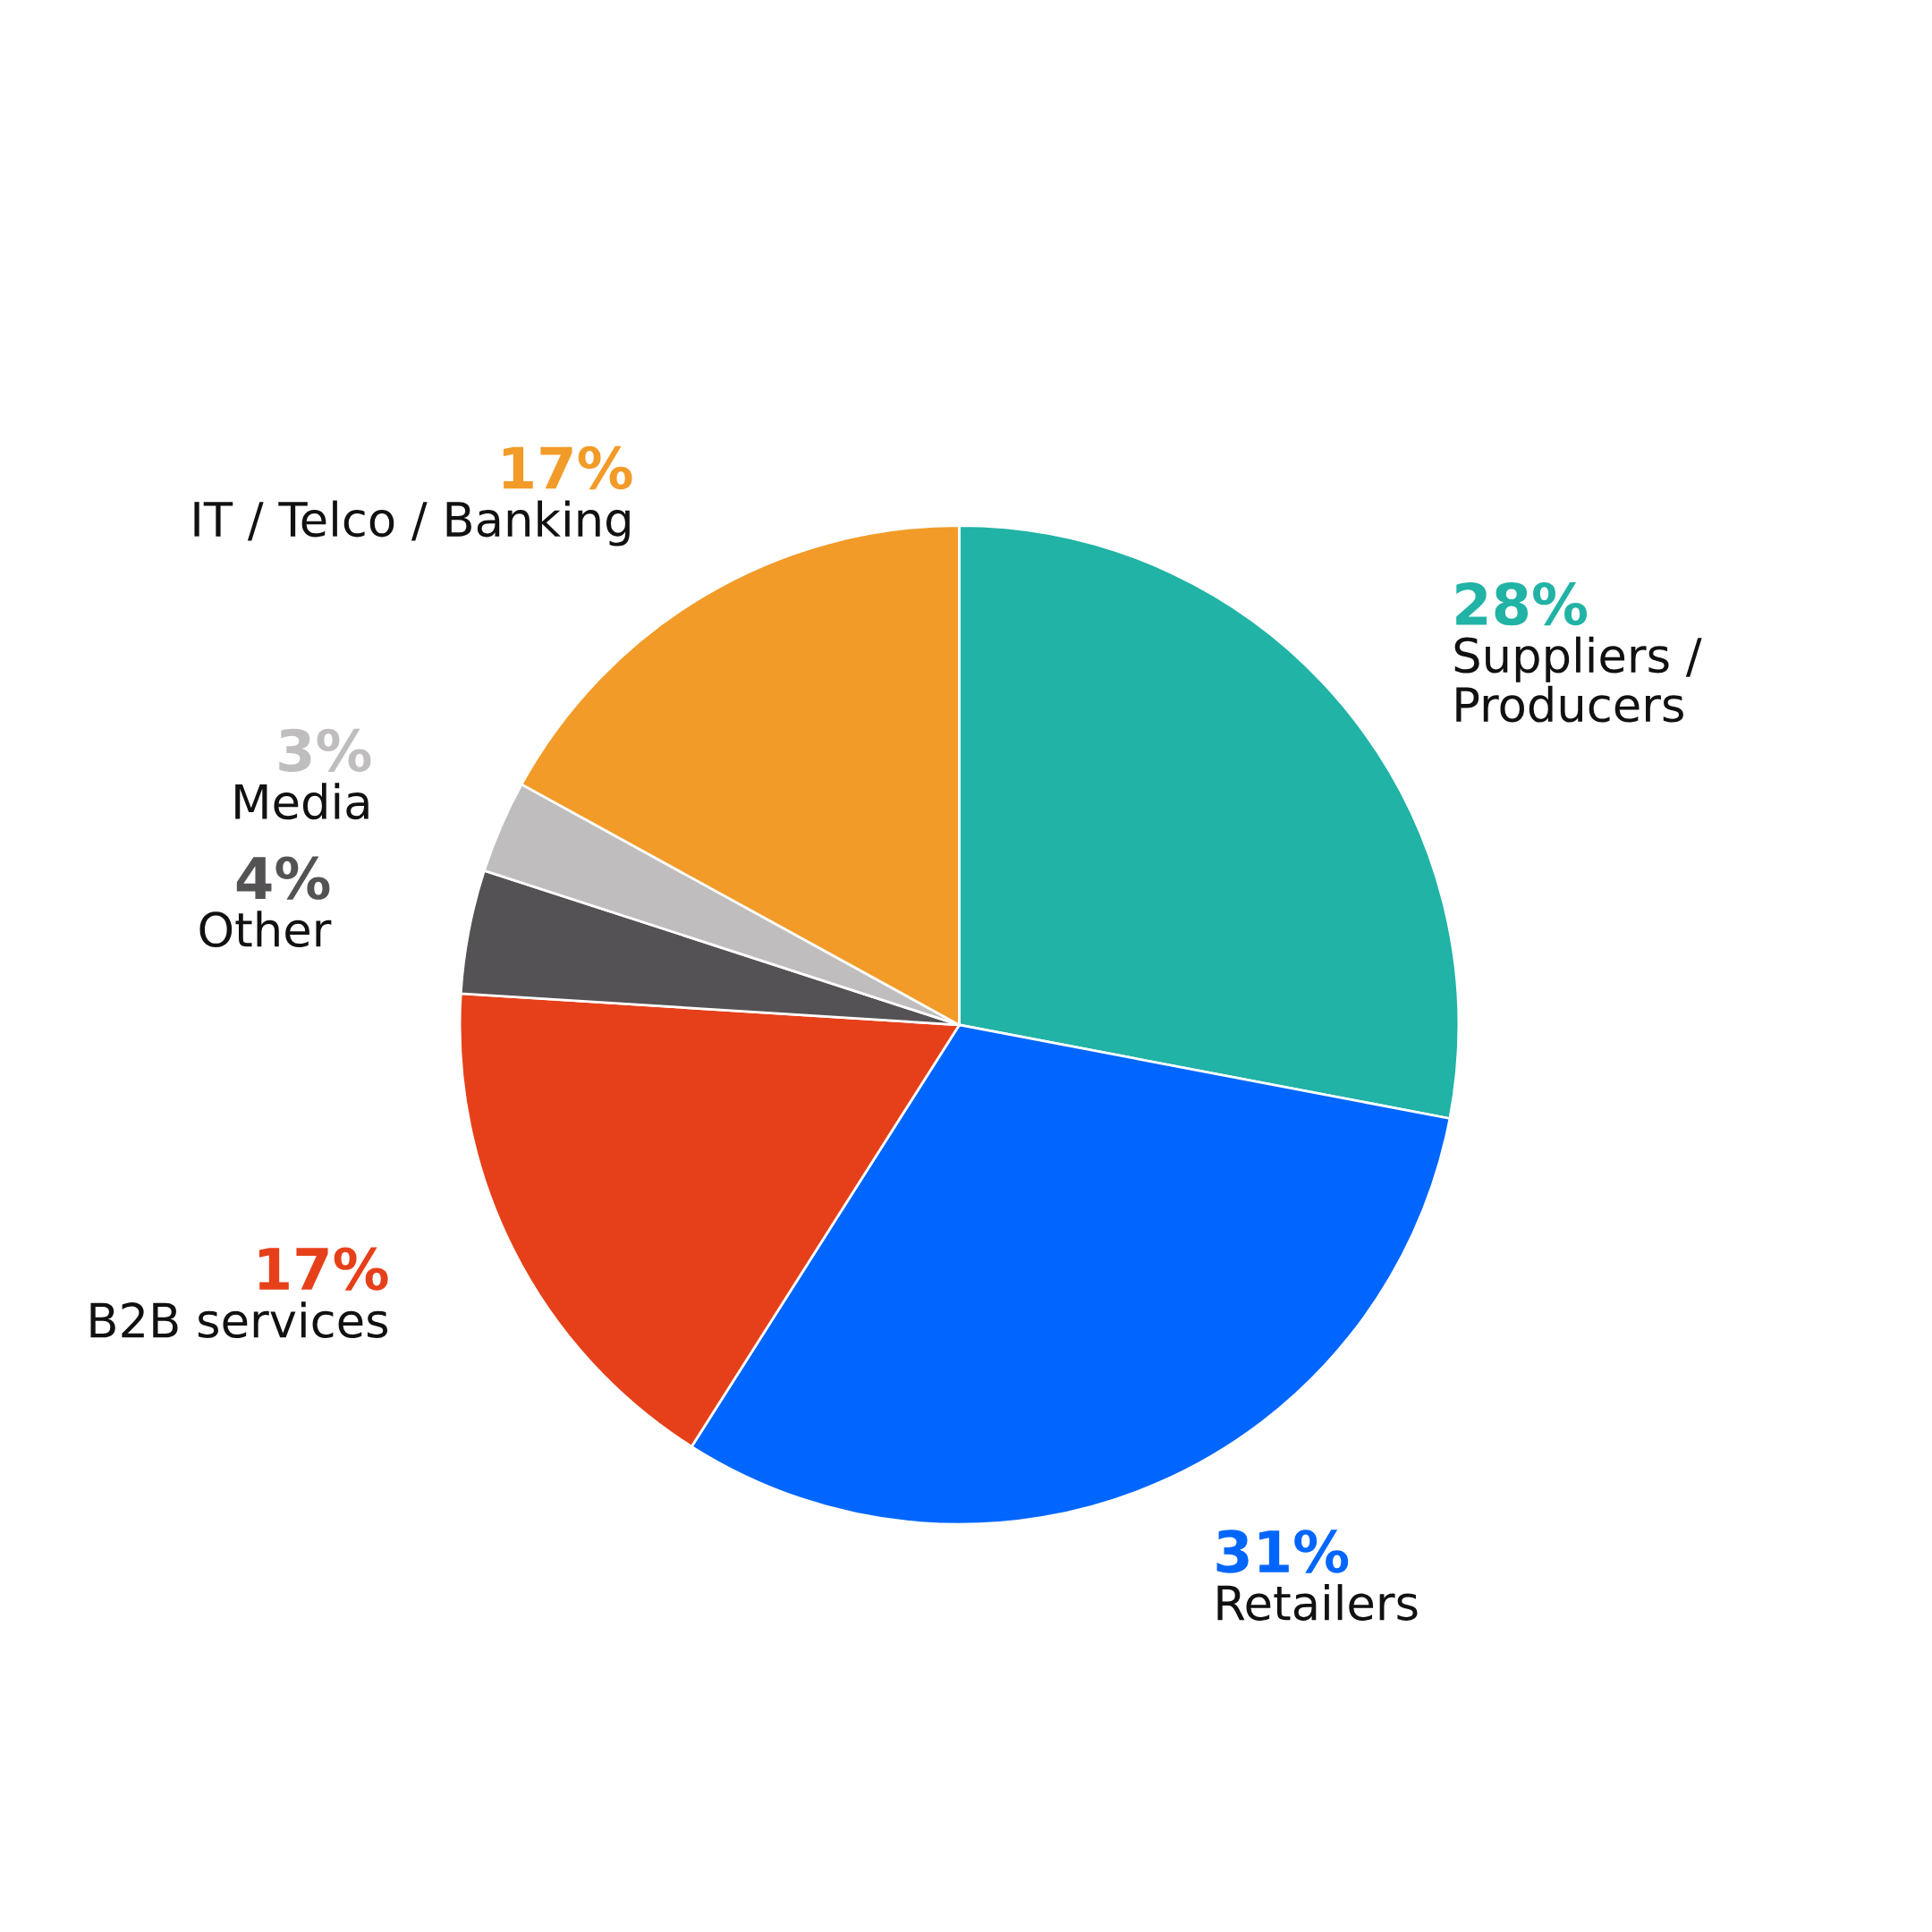  What do you see at coordinates (283, 878) in the screenshot?
I see `data-label: 4%` at bounding box center [283, 878].